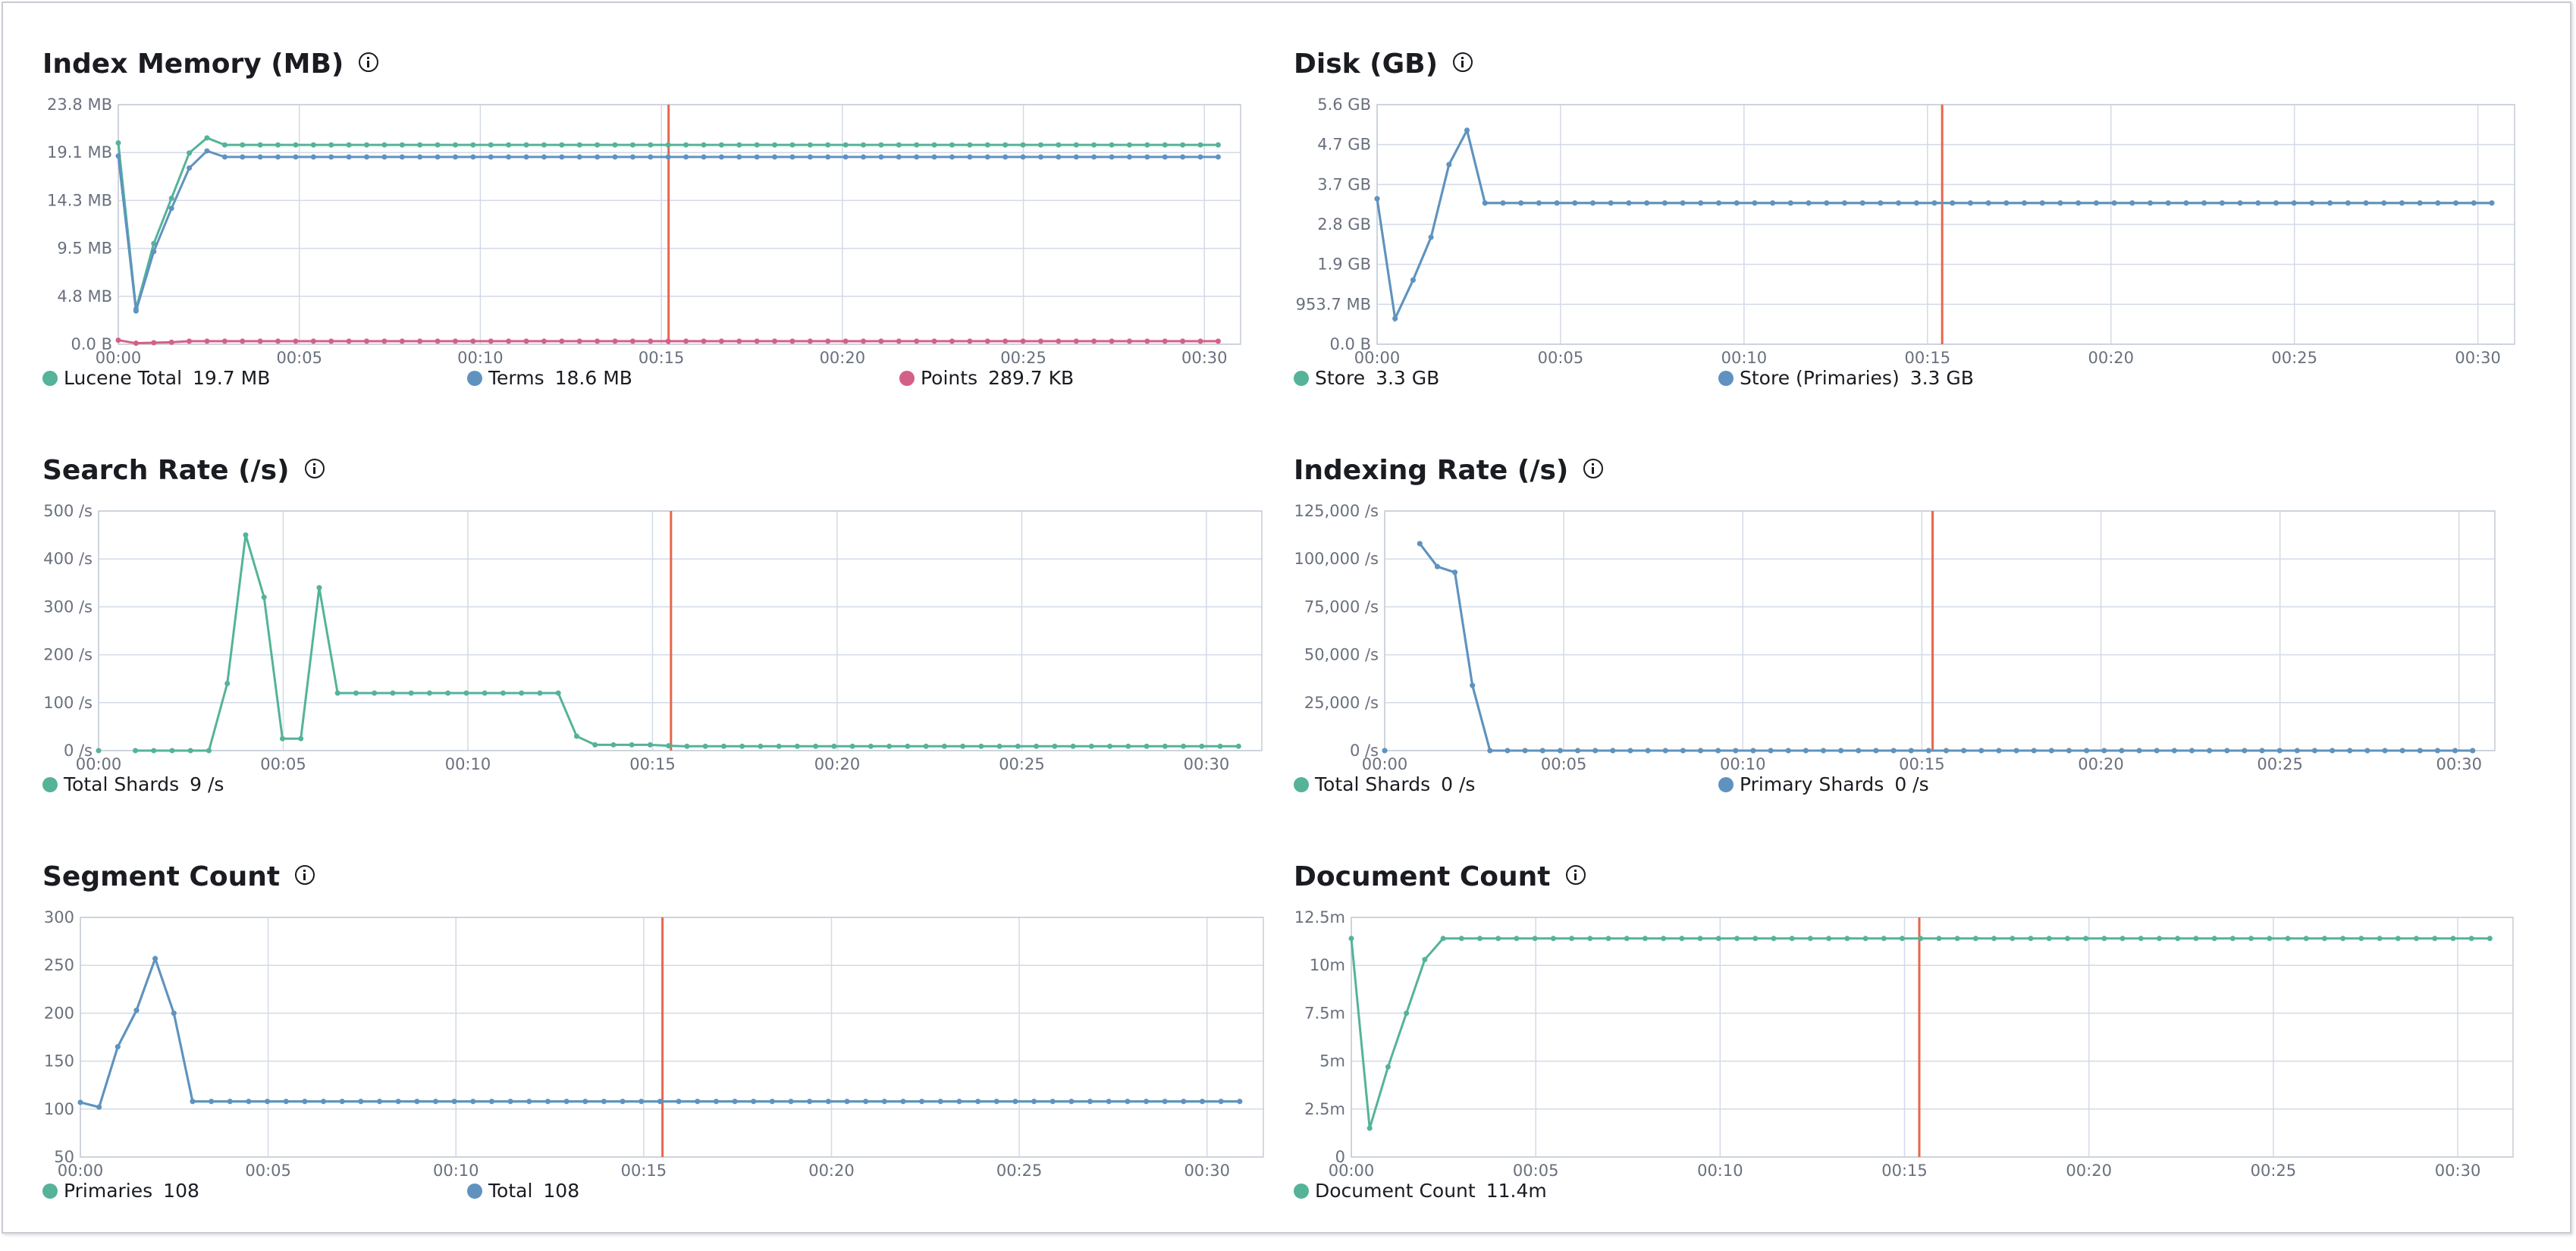 The width and height of the screenshot is (2576, 1251). I want to click on legend-item: Points 289.7 KB, so click(986, 378).